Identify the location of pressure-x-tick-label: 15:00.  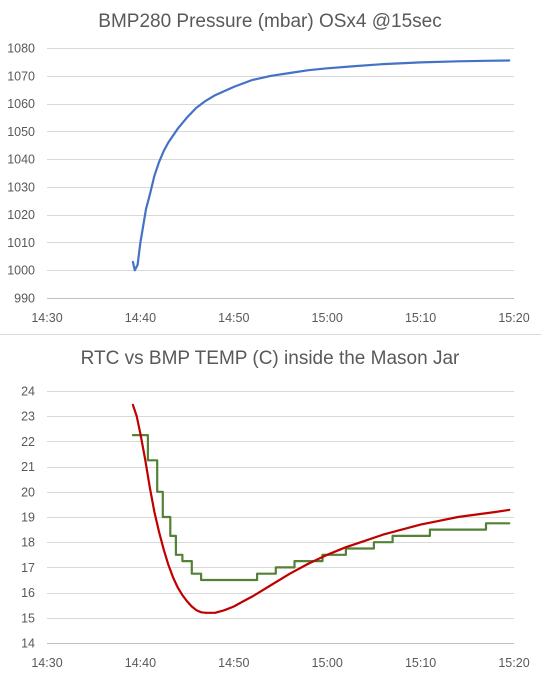
(327, 318).